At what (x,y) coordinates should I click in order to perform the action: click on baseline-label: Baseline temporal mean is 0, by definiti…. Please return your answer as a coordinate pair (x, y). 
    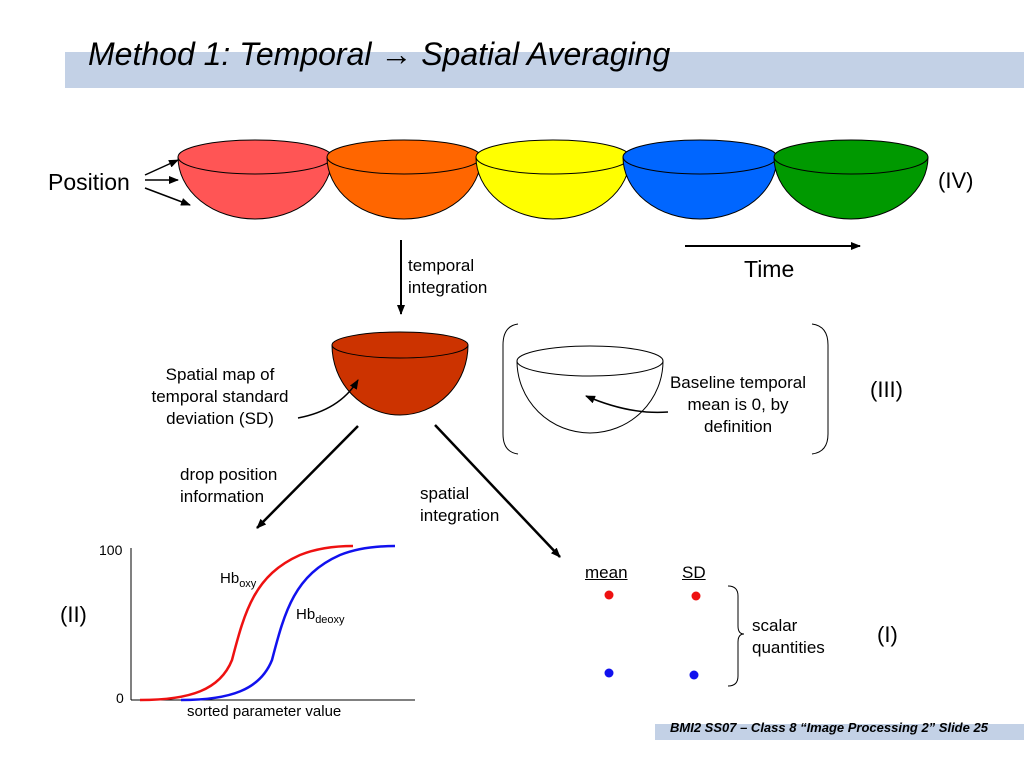
    Looking at the image, I should click on (738, 405).